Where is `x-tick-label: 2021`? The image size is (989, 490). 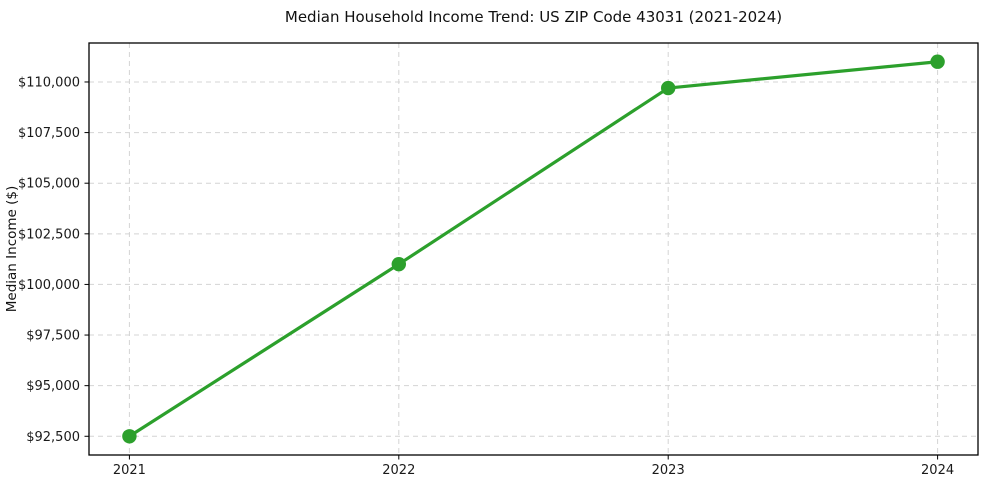 x-tick-label: 2021 is located at coordinates (129, 470).